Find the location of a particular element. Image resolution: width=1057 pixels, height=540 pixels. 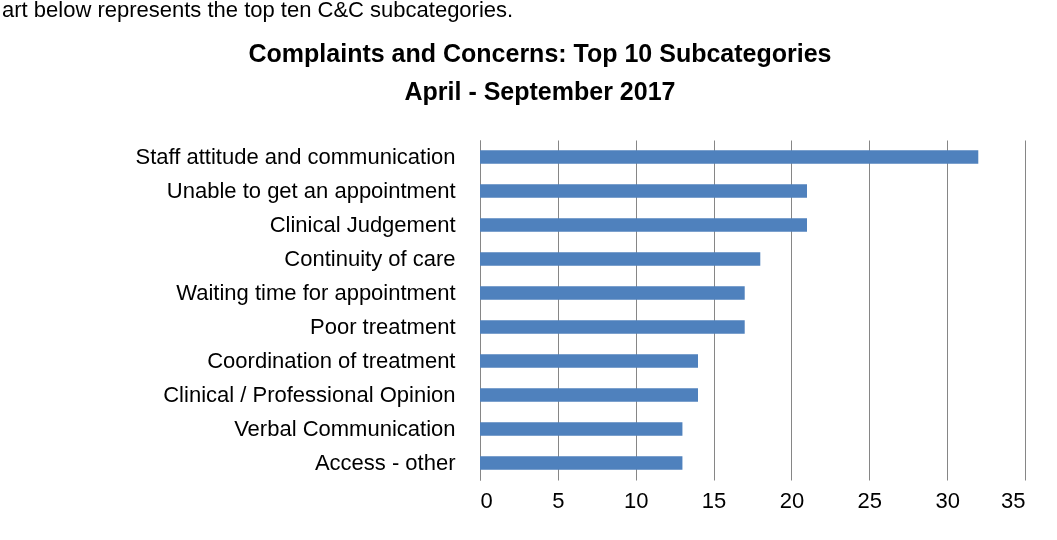

y-tick-label: Clinical / Professional Opinion is located at coordinates (309, 394).